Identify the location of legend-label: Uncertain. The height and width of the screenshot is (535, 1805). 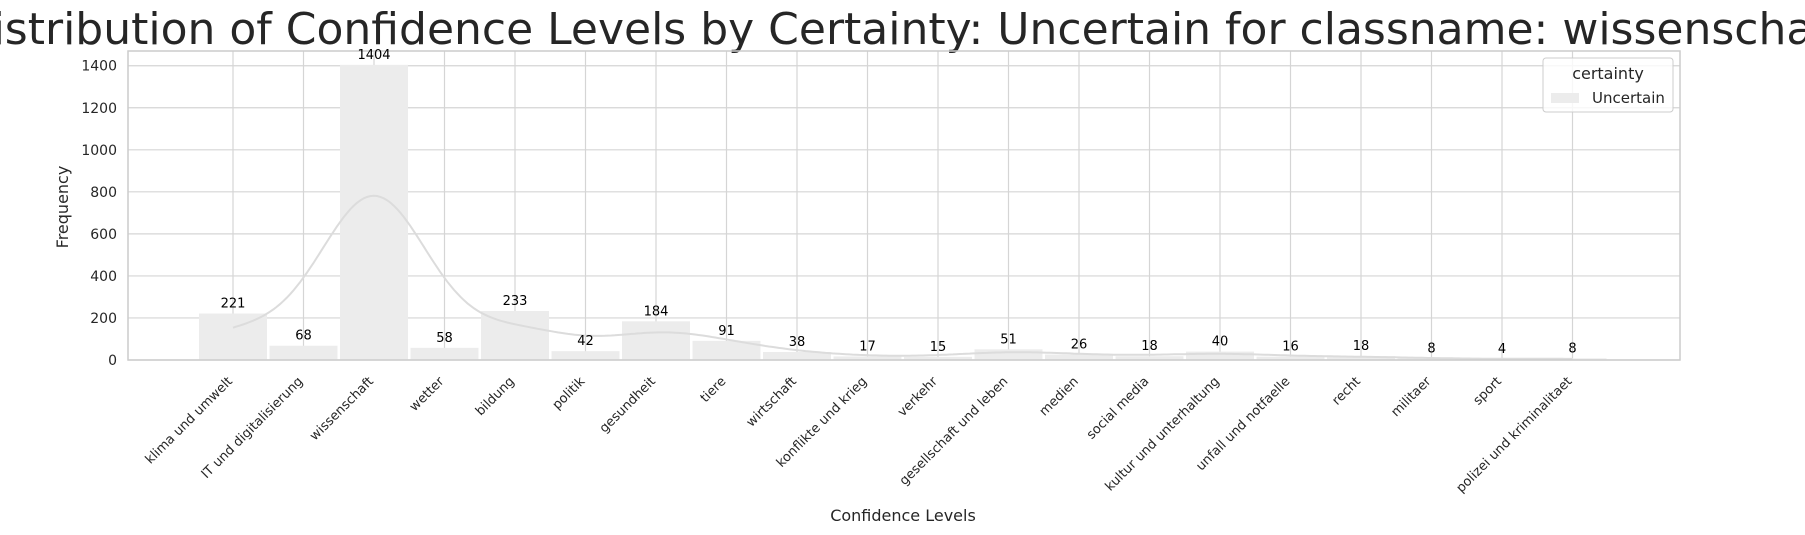
(1628, 98).